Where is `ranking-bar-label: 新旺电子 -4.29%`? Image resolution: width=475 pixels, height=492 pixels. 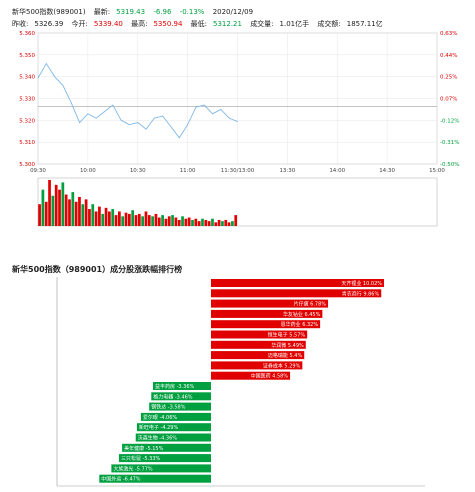
ranking-bar-label: 新旺电子 -4.29% is located at coordinates (159, 427).